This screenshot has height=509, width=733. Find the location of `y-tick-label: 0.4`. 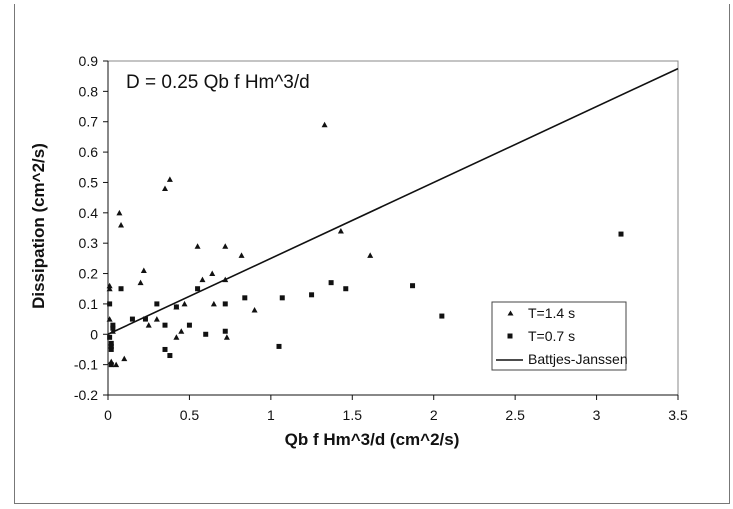

y-tick-label: 0.4 is located at coordinates (89, 213).